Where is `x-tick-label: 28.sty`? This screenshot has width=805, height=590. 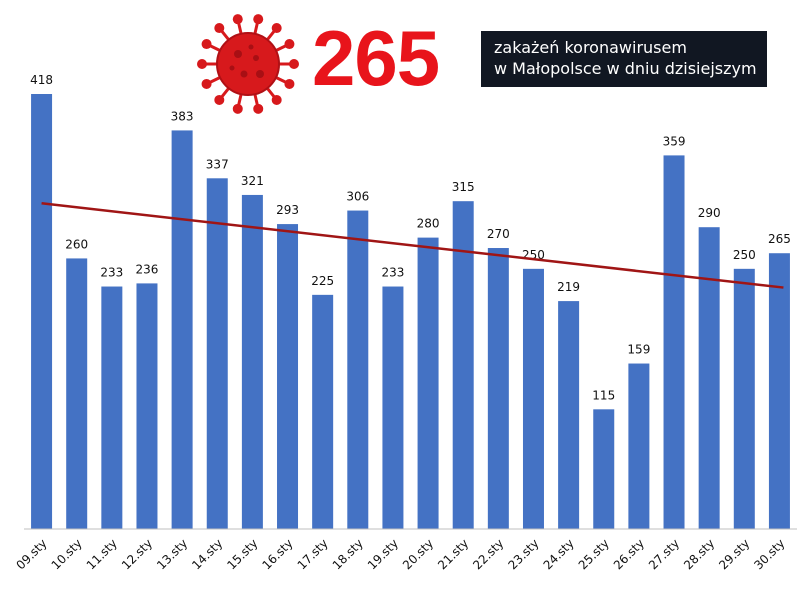 x-tick-label: 28.sty is located at coordinates (699, 554).